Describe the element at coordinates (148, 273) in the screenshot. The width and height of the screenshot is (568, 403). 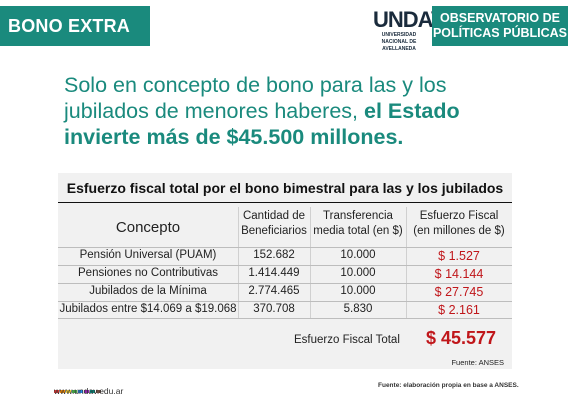
I see `cell-concepto: Pensiones no Contributivas` at that location.